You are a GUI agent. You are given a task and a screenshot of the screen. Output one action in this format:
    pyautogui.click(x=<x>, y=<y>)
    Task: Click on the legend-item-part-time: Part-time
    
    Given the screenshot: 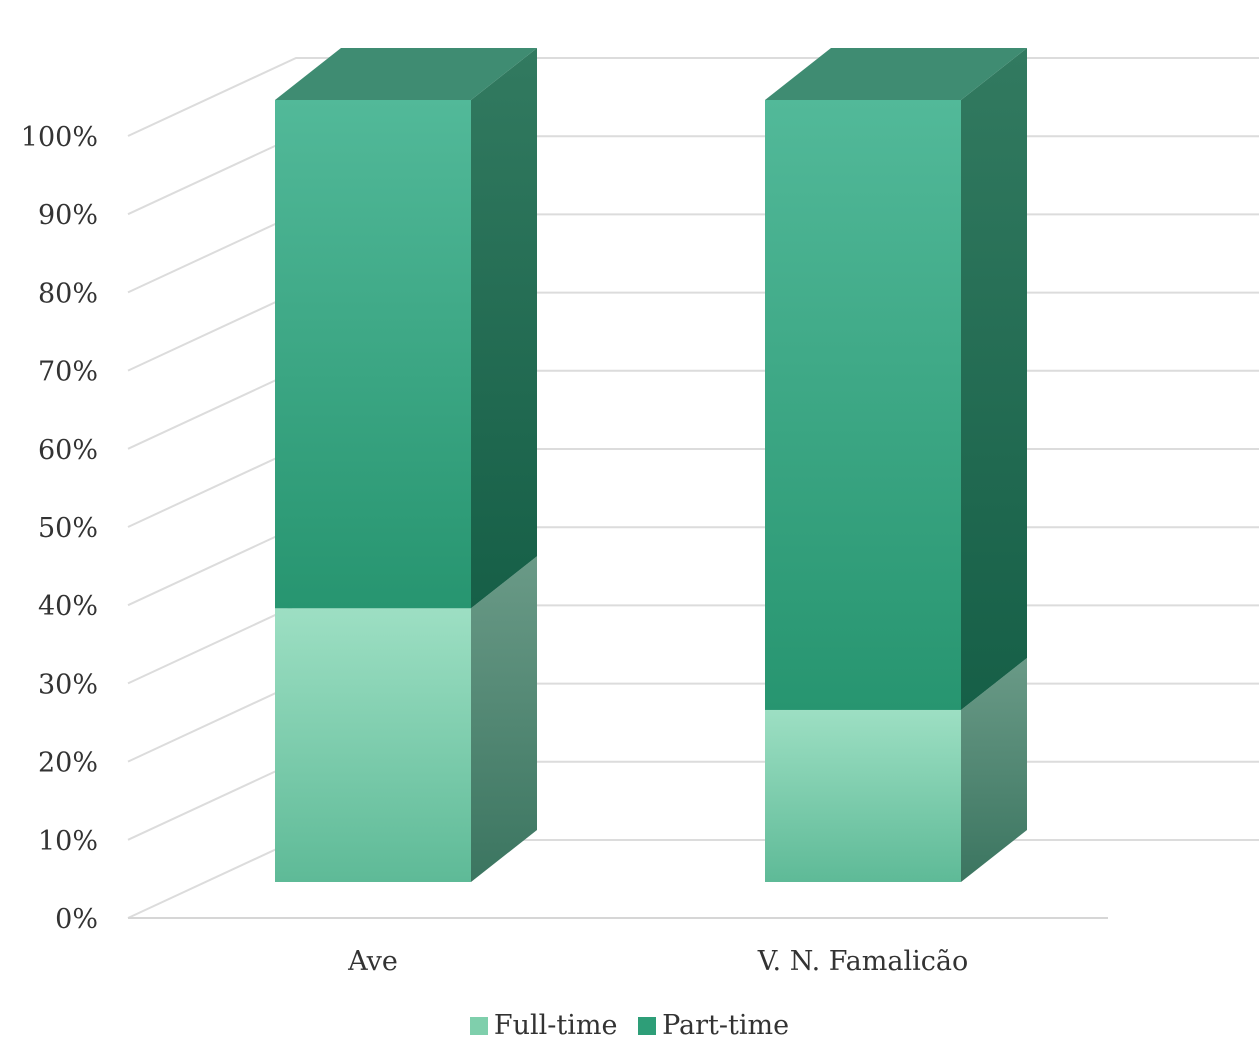 What is the action you would take?
    pyautogui.click(x=713, y=1025)
    